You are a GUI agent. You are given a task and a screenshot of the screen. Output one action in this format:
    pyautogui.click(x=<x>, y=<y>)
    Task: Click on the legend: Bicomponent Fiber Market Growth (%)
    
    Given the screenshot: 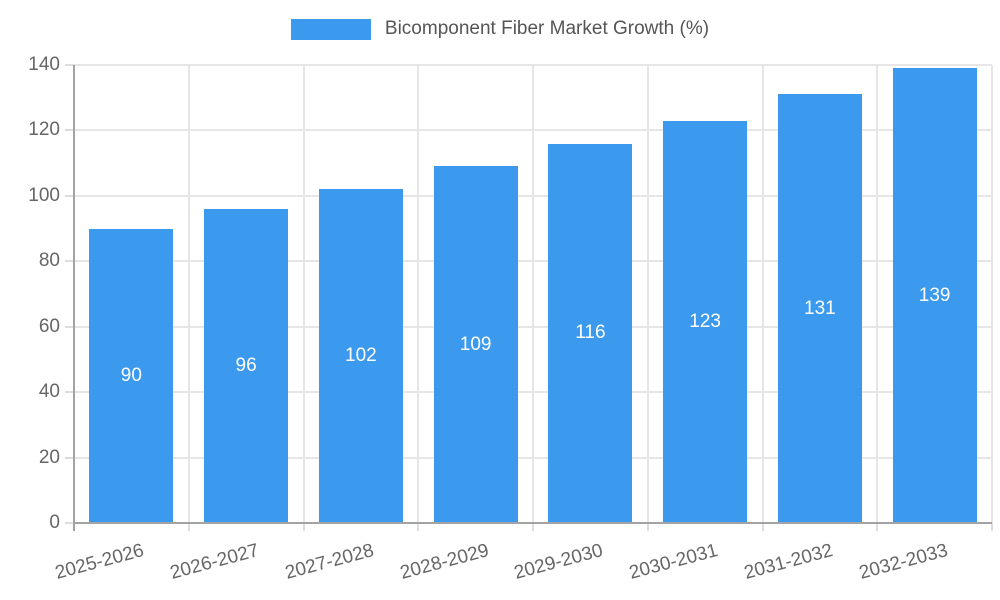 What is the action you would take?
    pyautogui.click(x=500, y=29)
    